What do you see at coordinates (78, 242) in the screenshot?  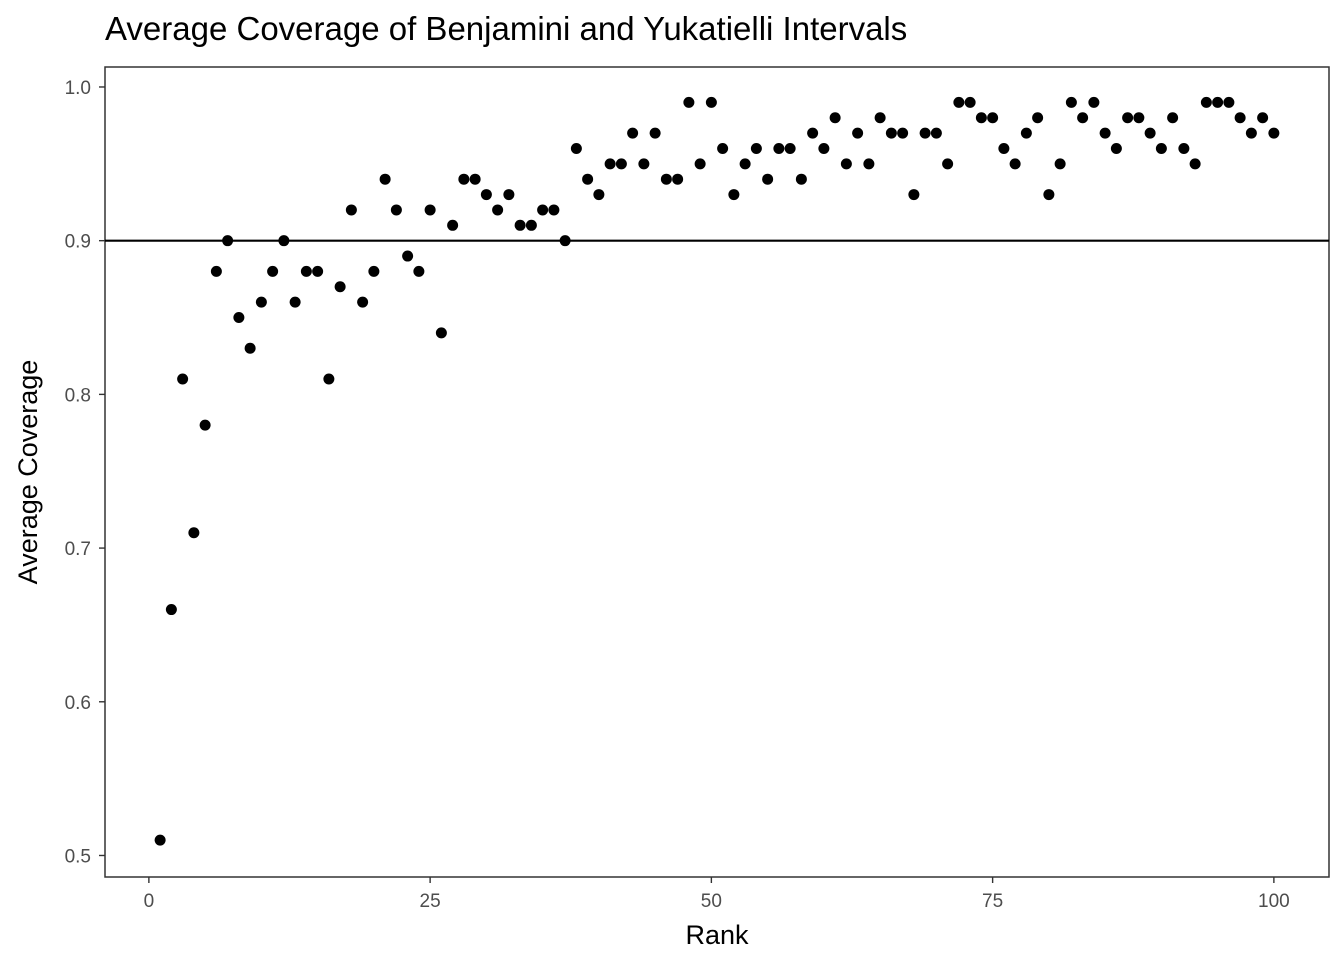 I see `y-tick-label: 0.9` at bounding box center [78, 242].